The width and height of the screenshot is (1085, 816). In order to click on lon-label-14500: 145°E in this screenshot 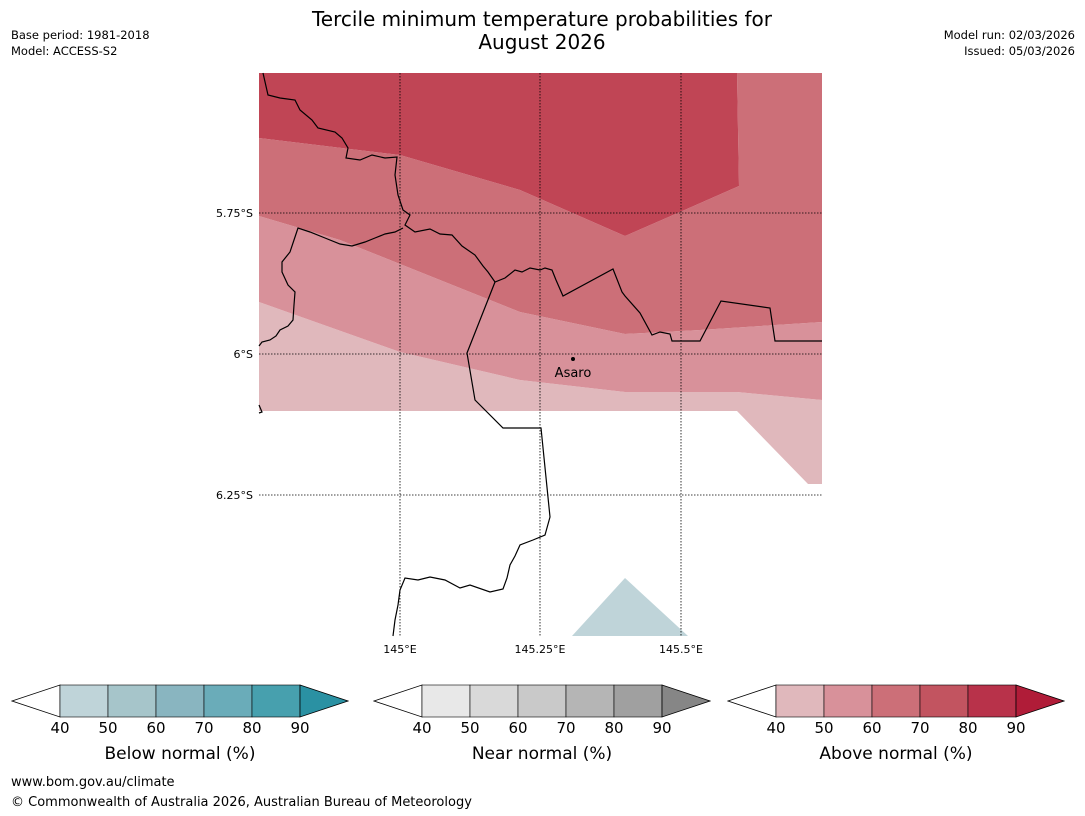, I will do `click(399, 649)`.